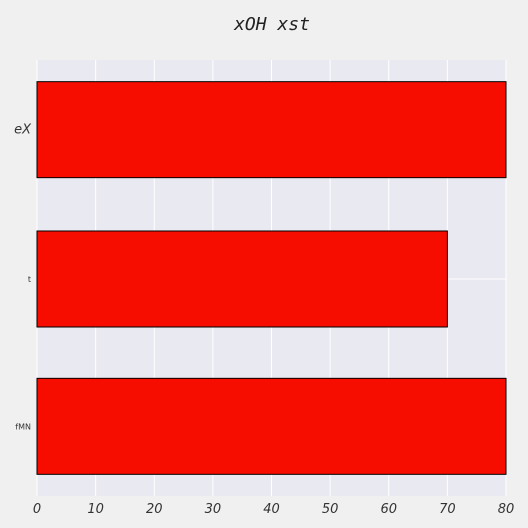 This screenshot has height=528, width=528. What do you see at coordinates (213, 509) in the screenshot?
I see `x-tick-label: 30` at bounding box center [213, 509].